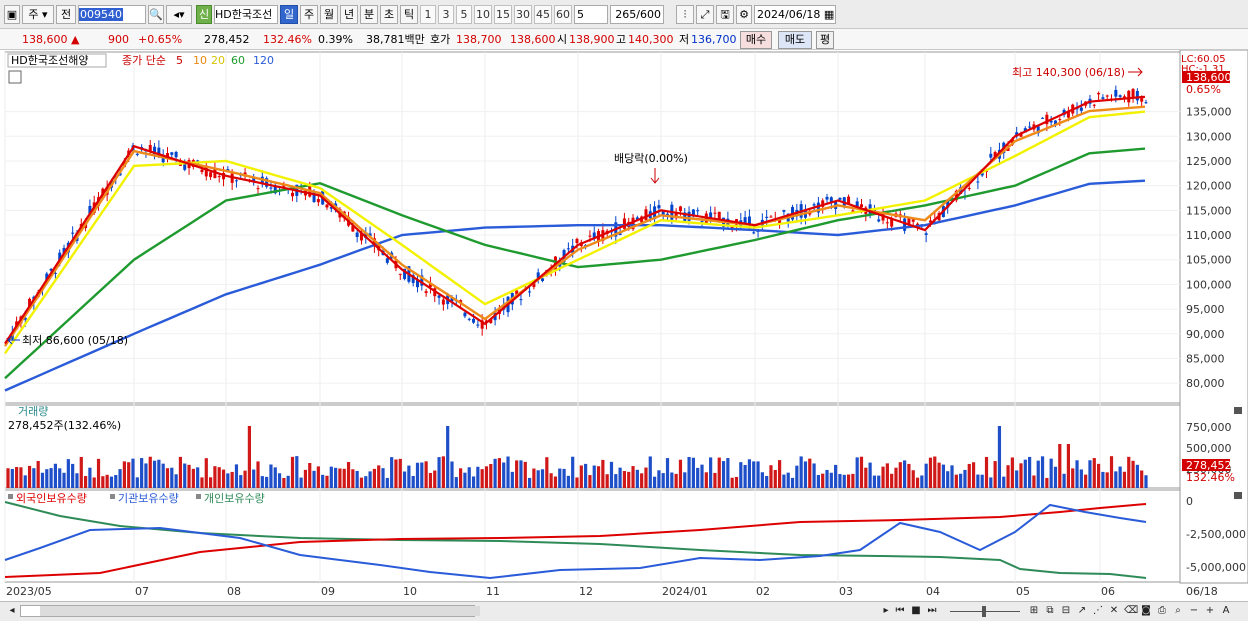 The width and height of the screenshot is (1248, 621). What do you see at coordinates (112, 14) in the screenshot?
I see `stock-code-input: 009540` at bounding box center [112, 14].